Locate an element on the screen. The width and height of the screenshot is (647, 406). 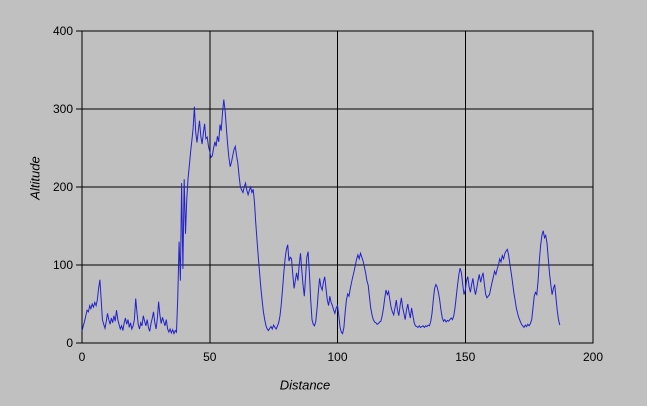
x-tick-label: 0 is located at coordinates (82, 357).